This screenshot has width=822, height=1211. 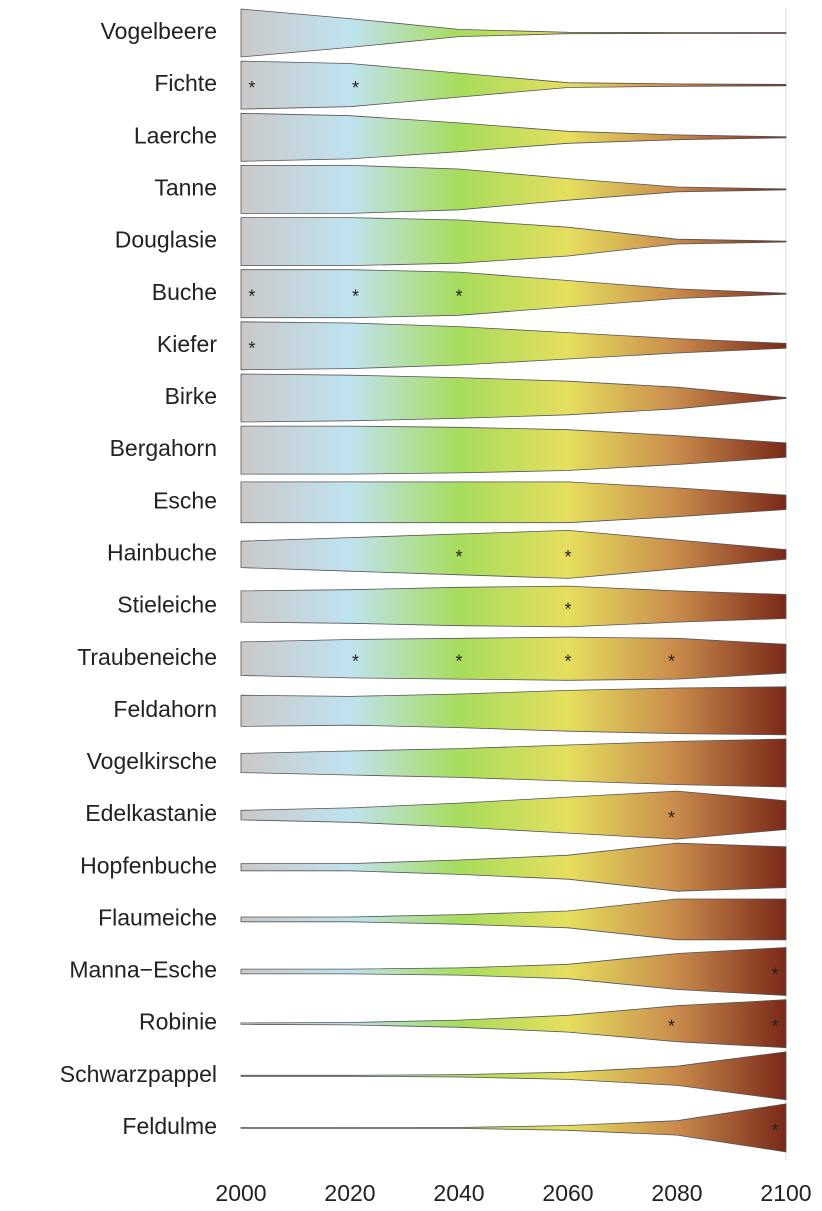 What do you see at coordinates (184, 292) in the screenshot?
I see `row-label: Buche` at bounding box center [184, 292].